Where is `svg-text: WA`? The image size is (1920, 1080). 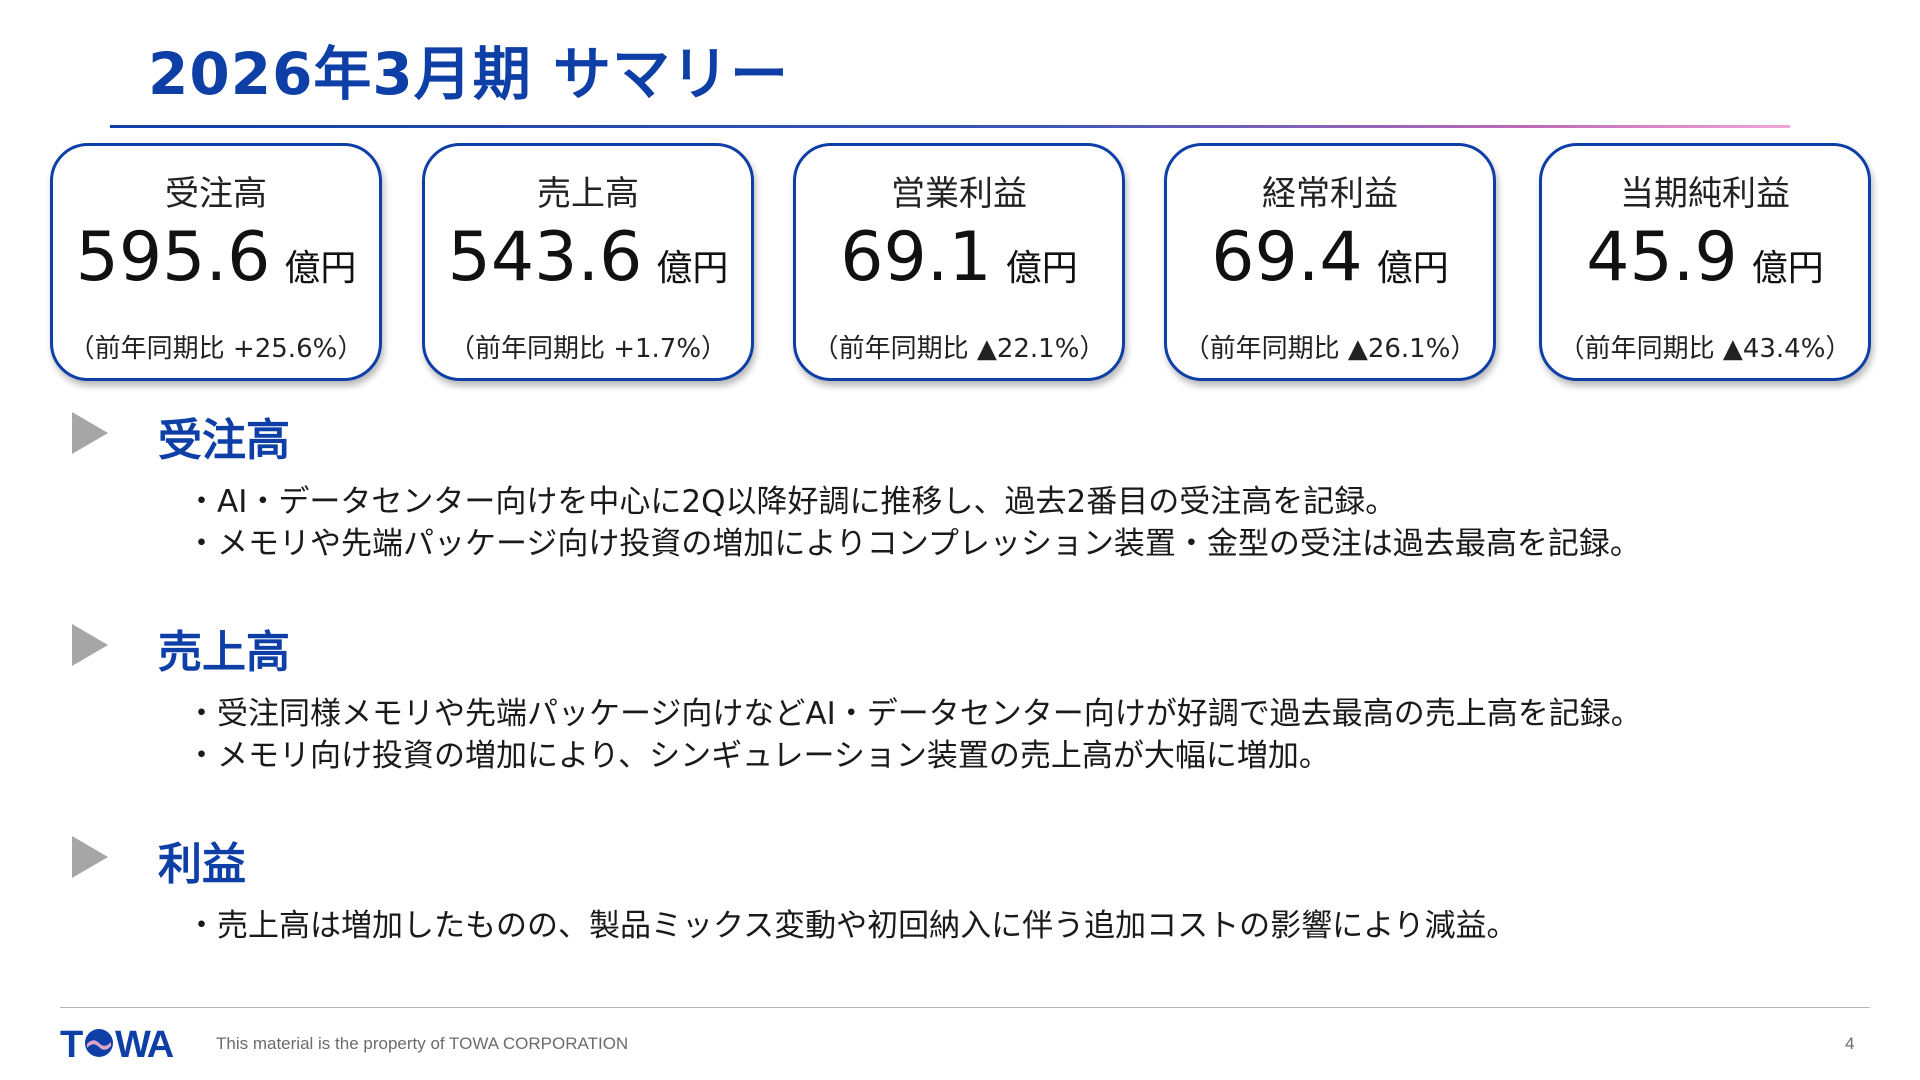
svg-text: WA is located at coordinates (144, 1043).